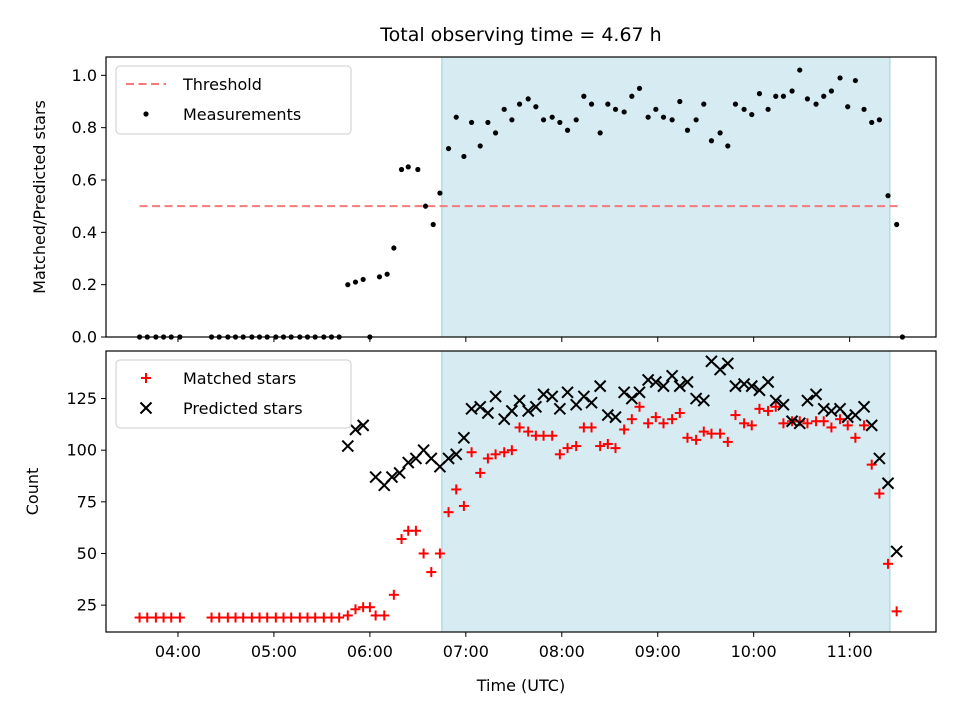 This screenshot has height=720, width=960. What do you see at coordinates (466, 651) in the screenshot?
I see `x-tick-label: 07:00` at bounding box center [466, 651].